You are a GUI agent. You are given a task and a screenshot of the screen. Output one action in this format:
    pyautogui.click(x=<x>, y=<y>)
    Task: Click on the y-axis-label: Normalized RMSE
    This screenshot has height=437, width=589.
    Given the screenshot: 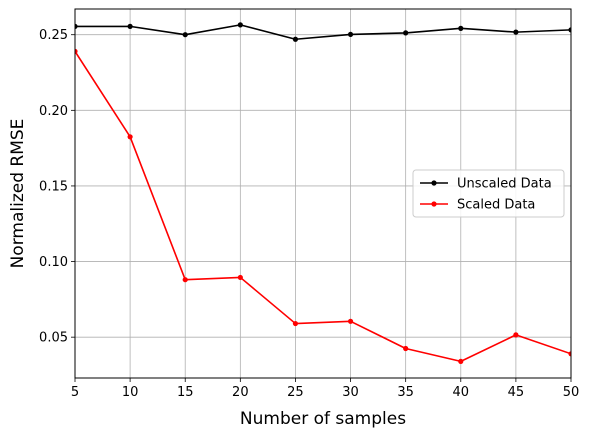 What is the action you would take?
    pyautogui.click(x=18, y=194)
    